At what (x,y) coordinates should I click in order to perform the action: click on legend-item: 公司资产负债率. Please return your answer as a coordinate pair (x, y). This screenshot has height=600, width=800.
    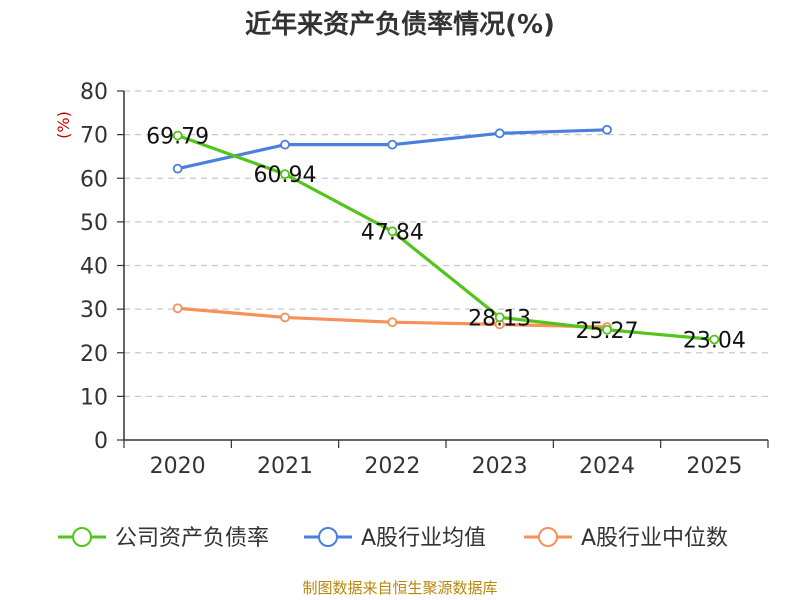
    Looking at the image, I should click on (163, 538).